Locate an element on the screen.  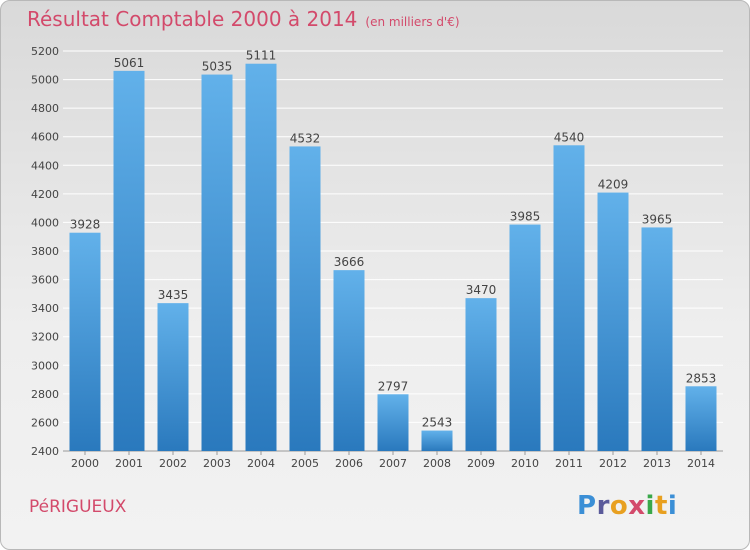
x-tick-label: 2010 is located at coordinates (525, 463).